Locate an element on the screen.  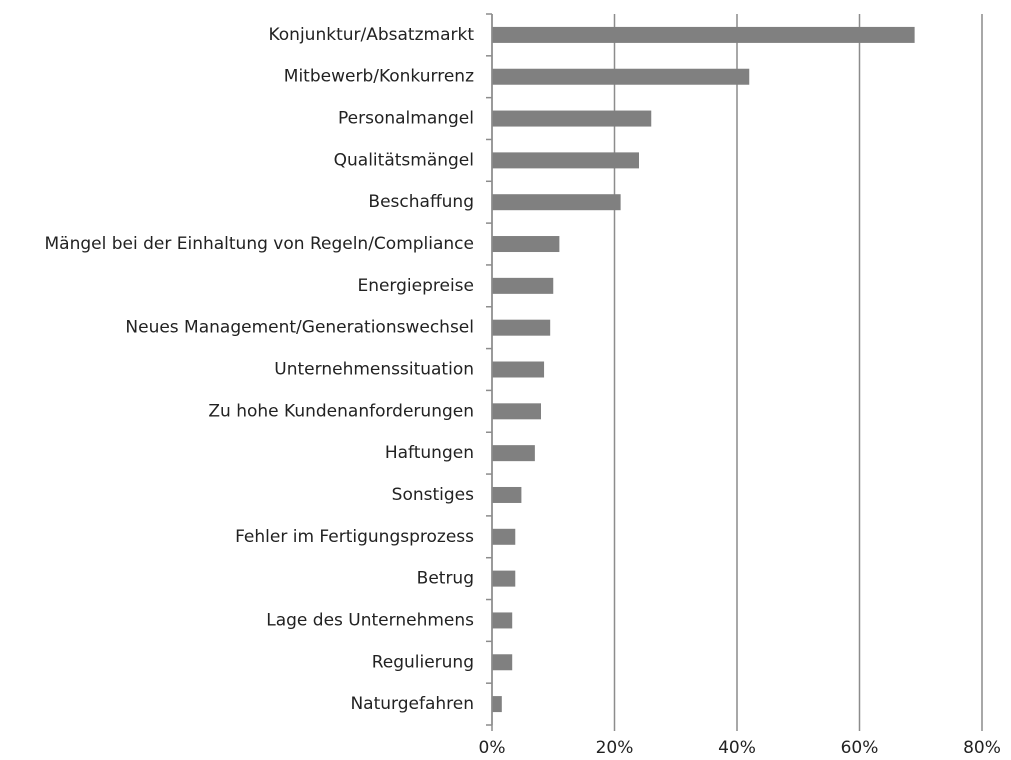
y-tick-label: Neues Management/Generationswechsel is located at coordinates (299, 328).